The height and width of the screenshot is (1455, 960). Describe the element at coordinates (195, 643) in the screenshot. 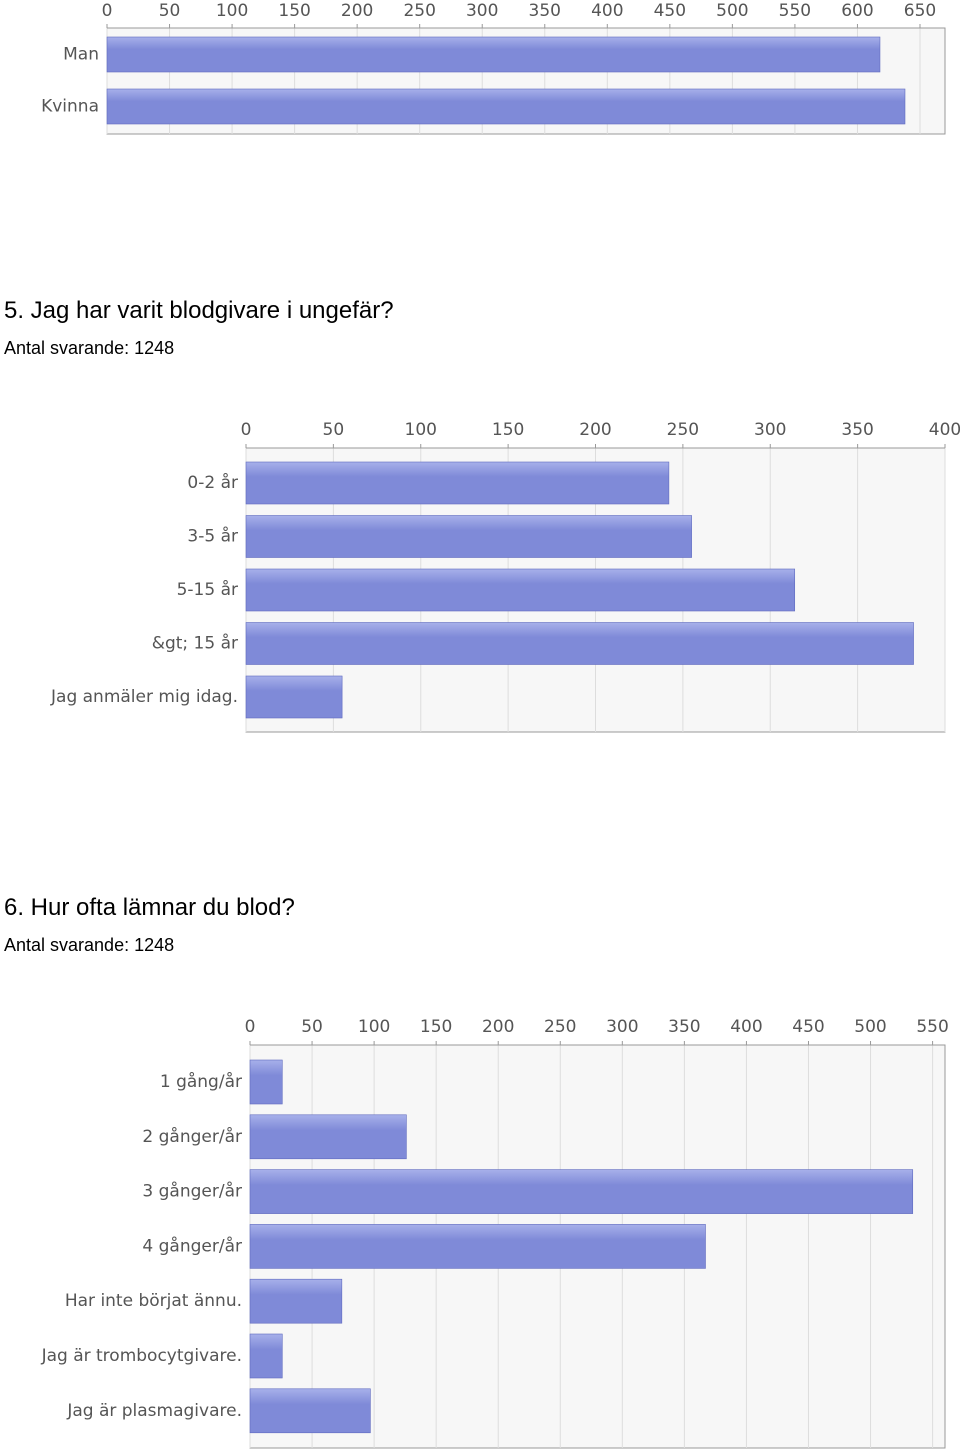

I see `category-label: &gt; 15 år` at that location.